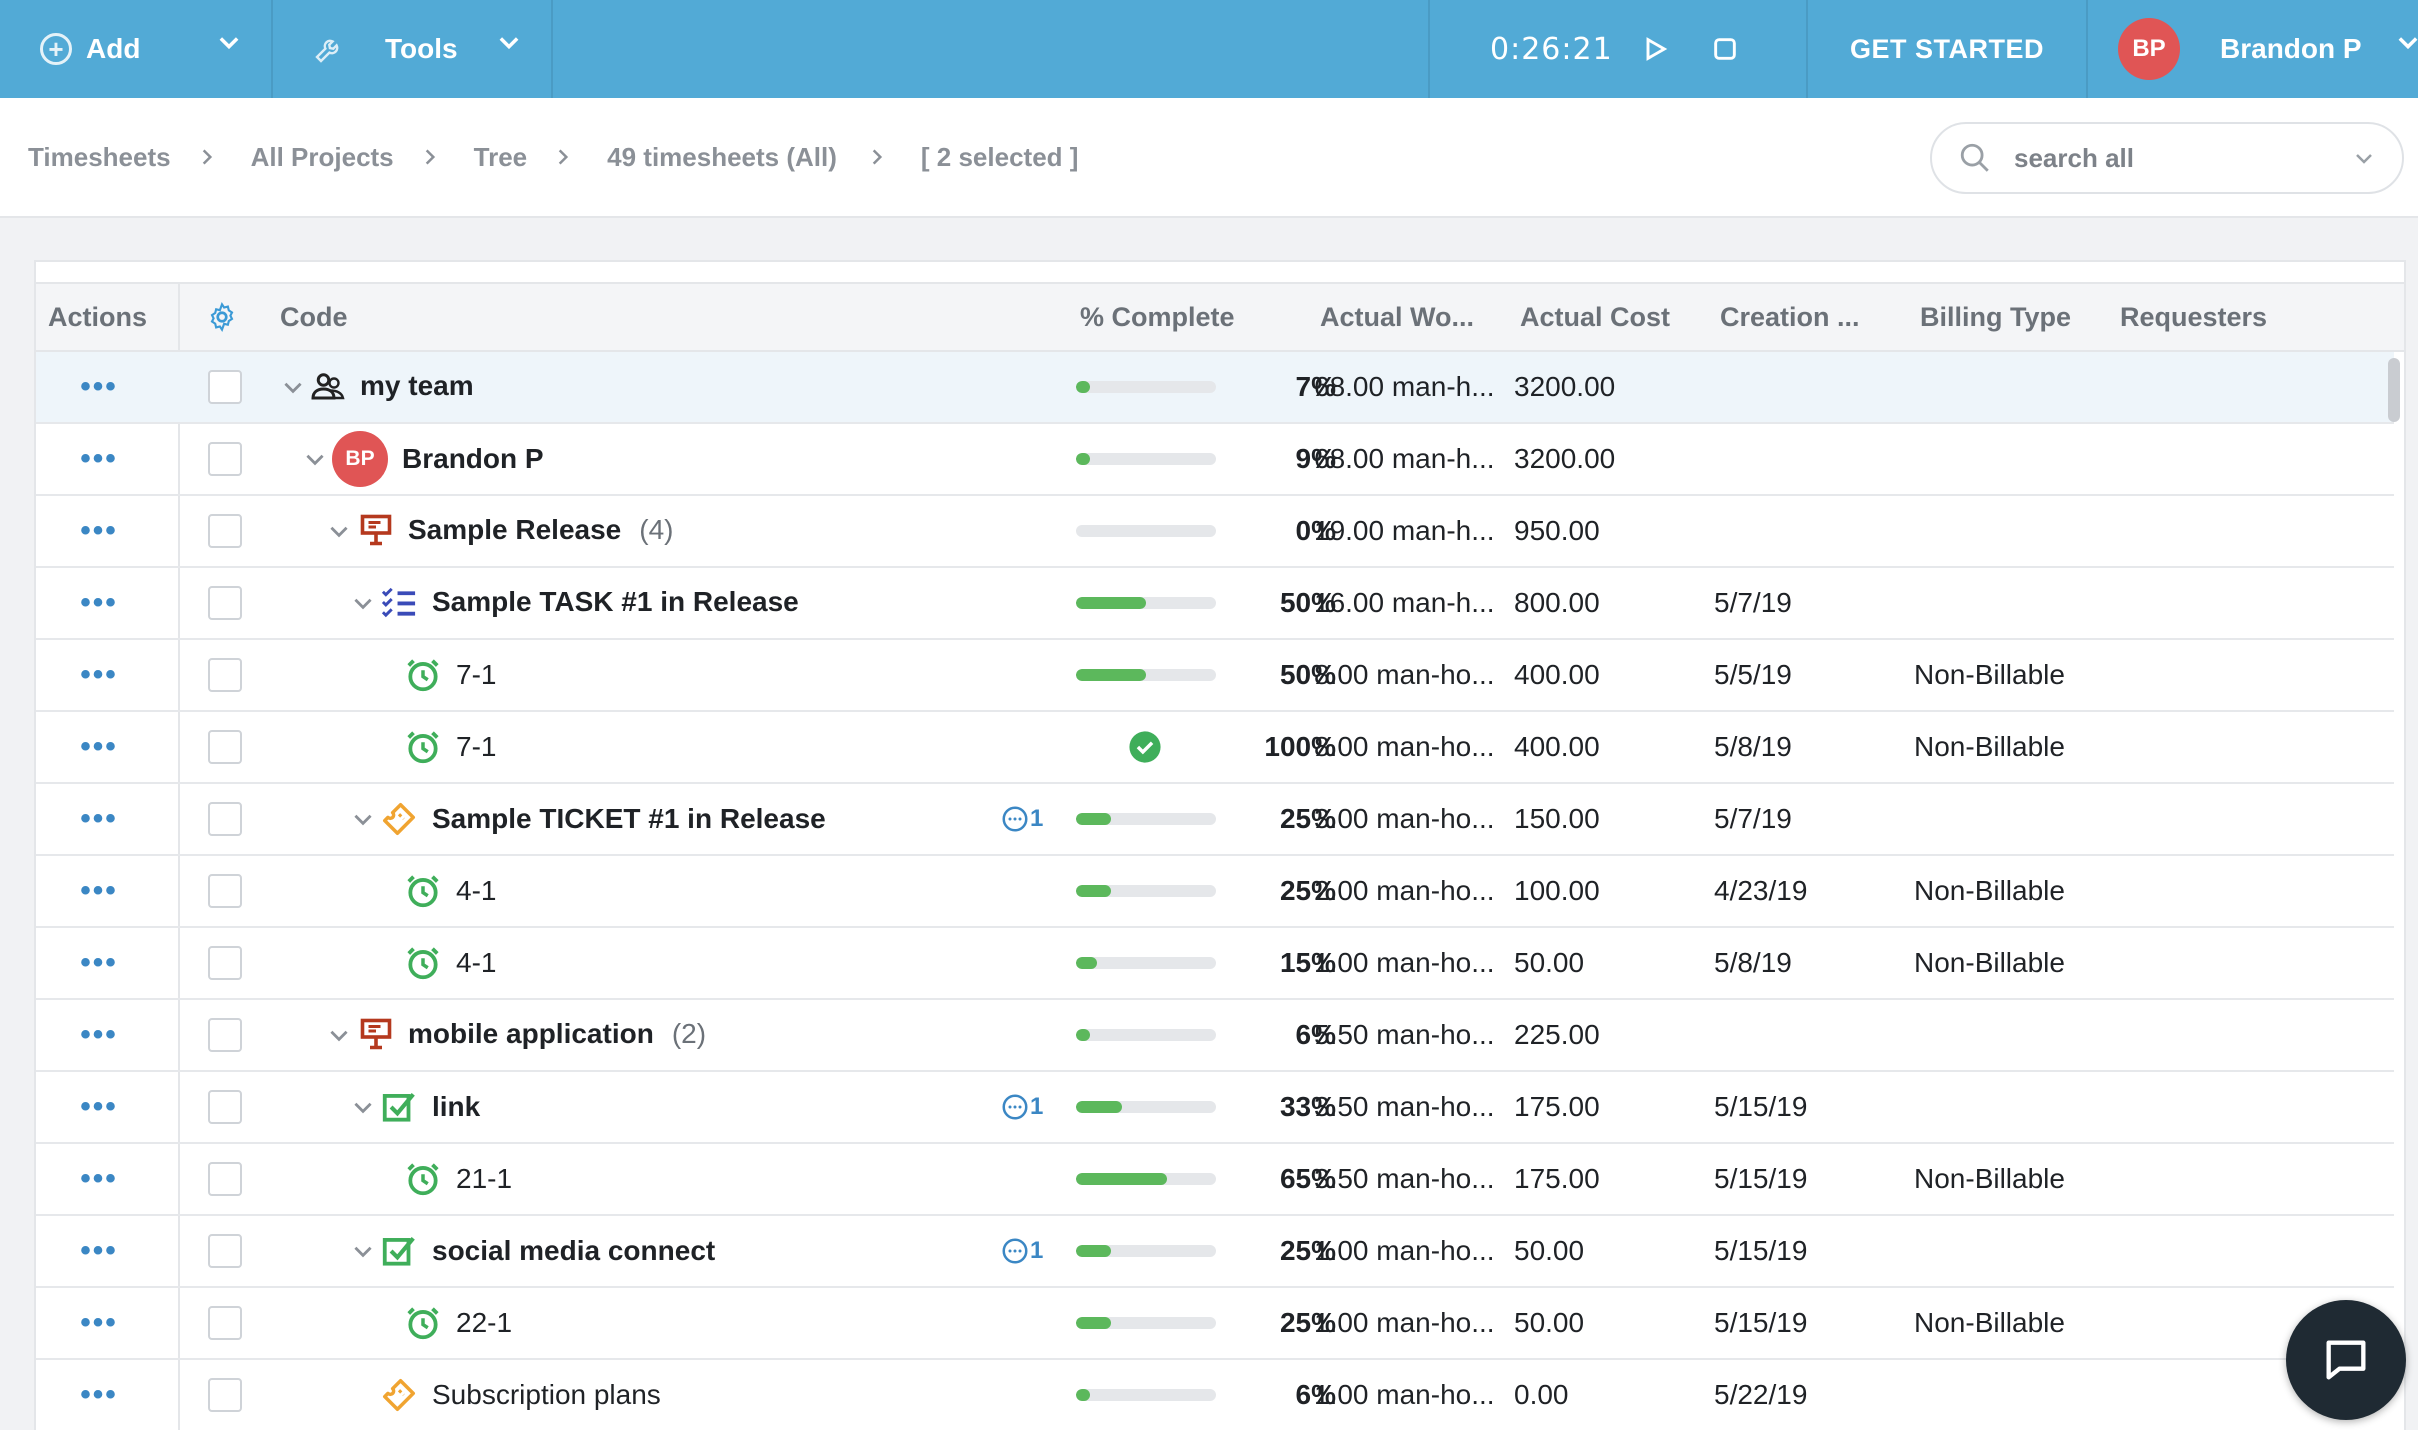  I want to click on row-name: social media connect, so click(574, 1250).